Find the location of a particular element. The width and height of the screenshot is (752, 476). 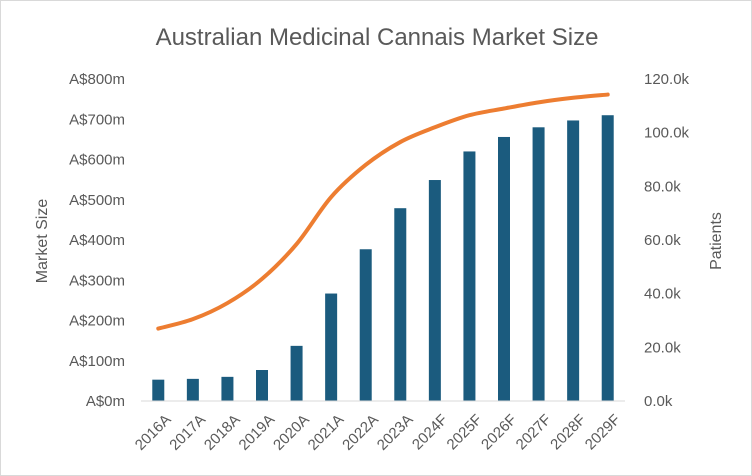

market-size-bar-2026F is located at coordinates (504, 268).